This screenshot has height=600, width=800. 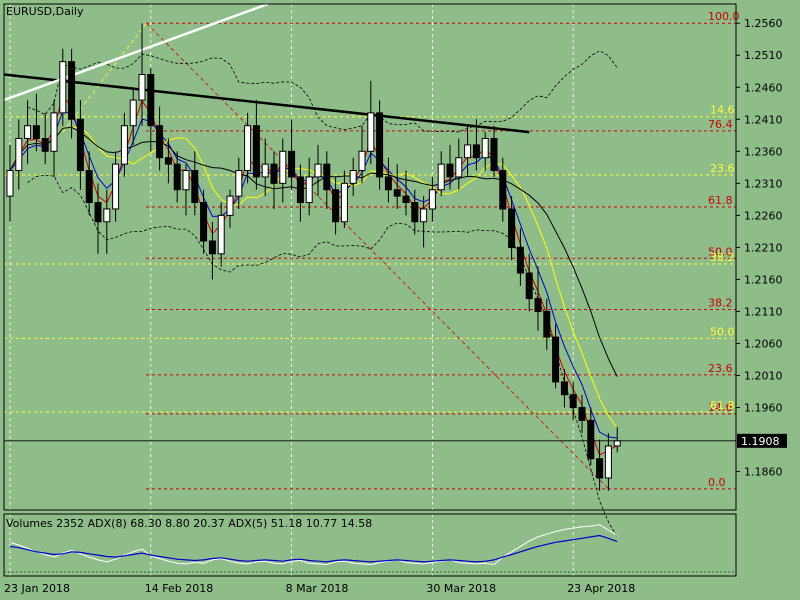 I want to click on x-tick-label: 8 Mar 2018, so click(x=317, y=588).